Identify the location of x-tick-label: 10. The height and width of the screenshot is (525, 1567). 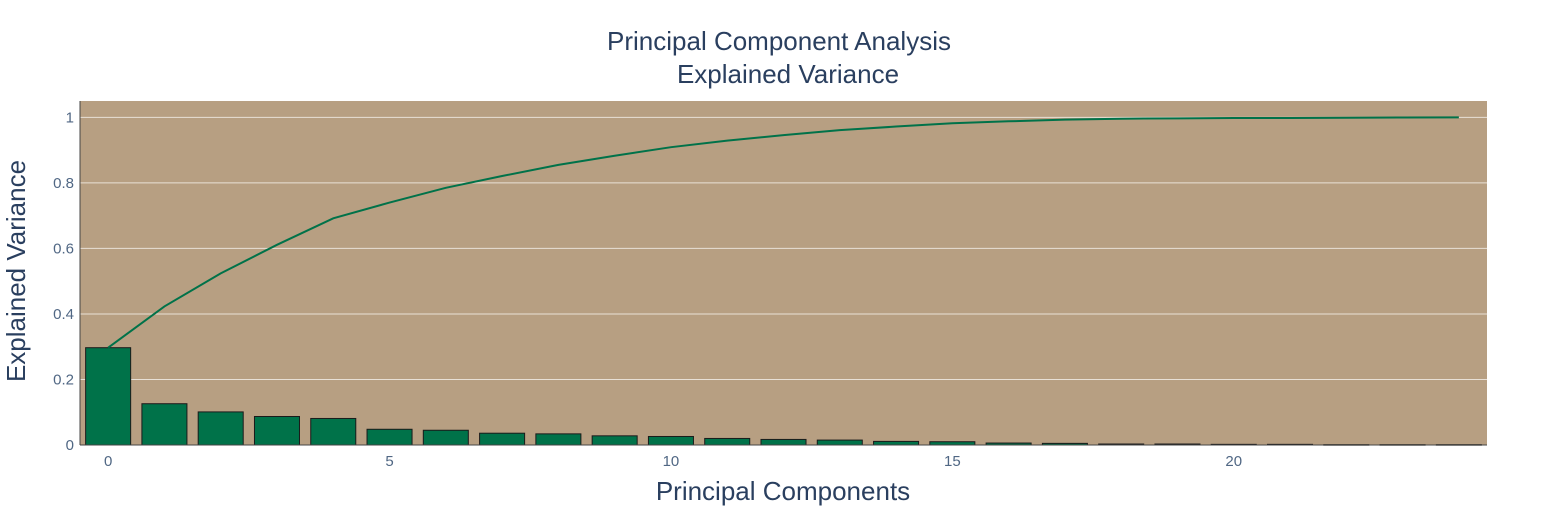
(671, 461).